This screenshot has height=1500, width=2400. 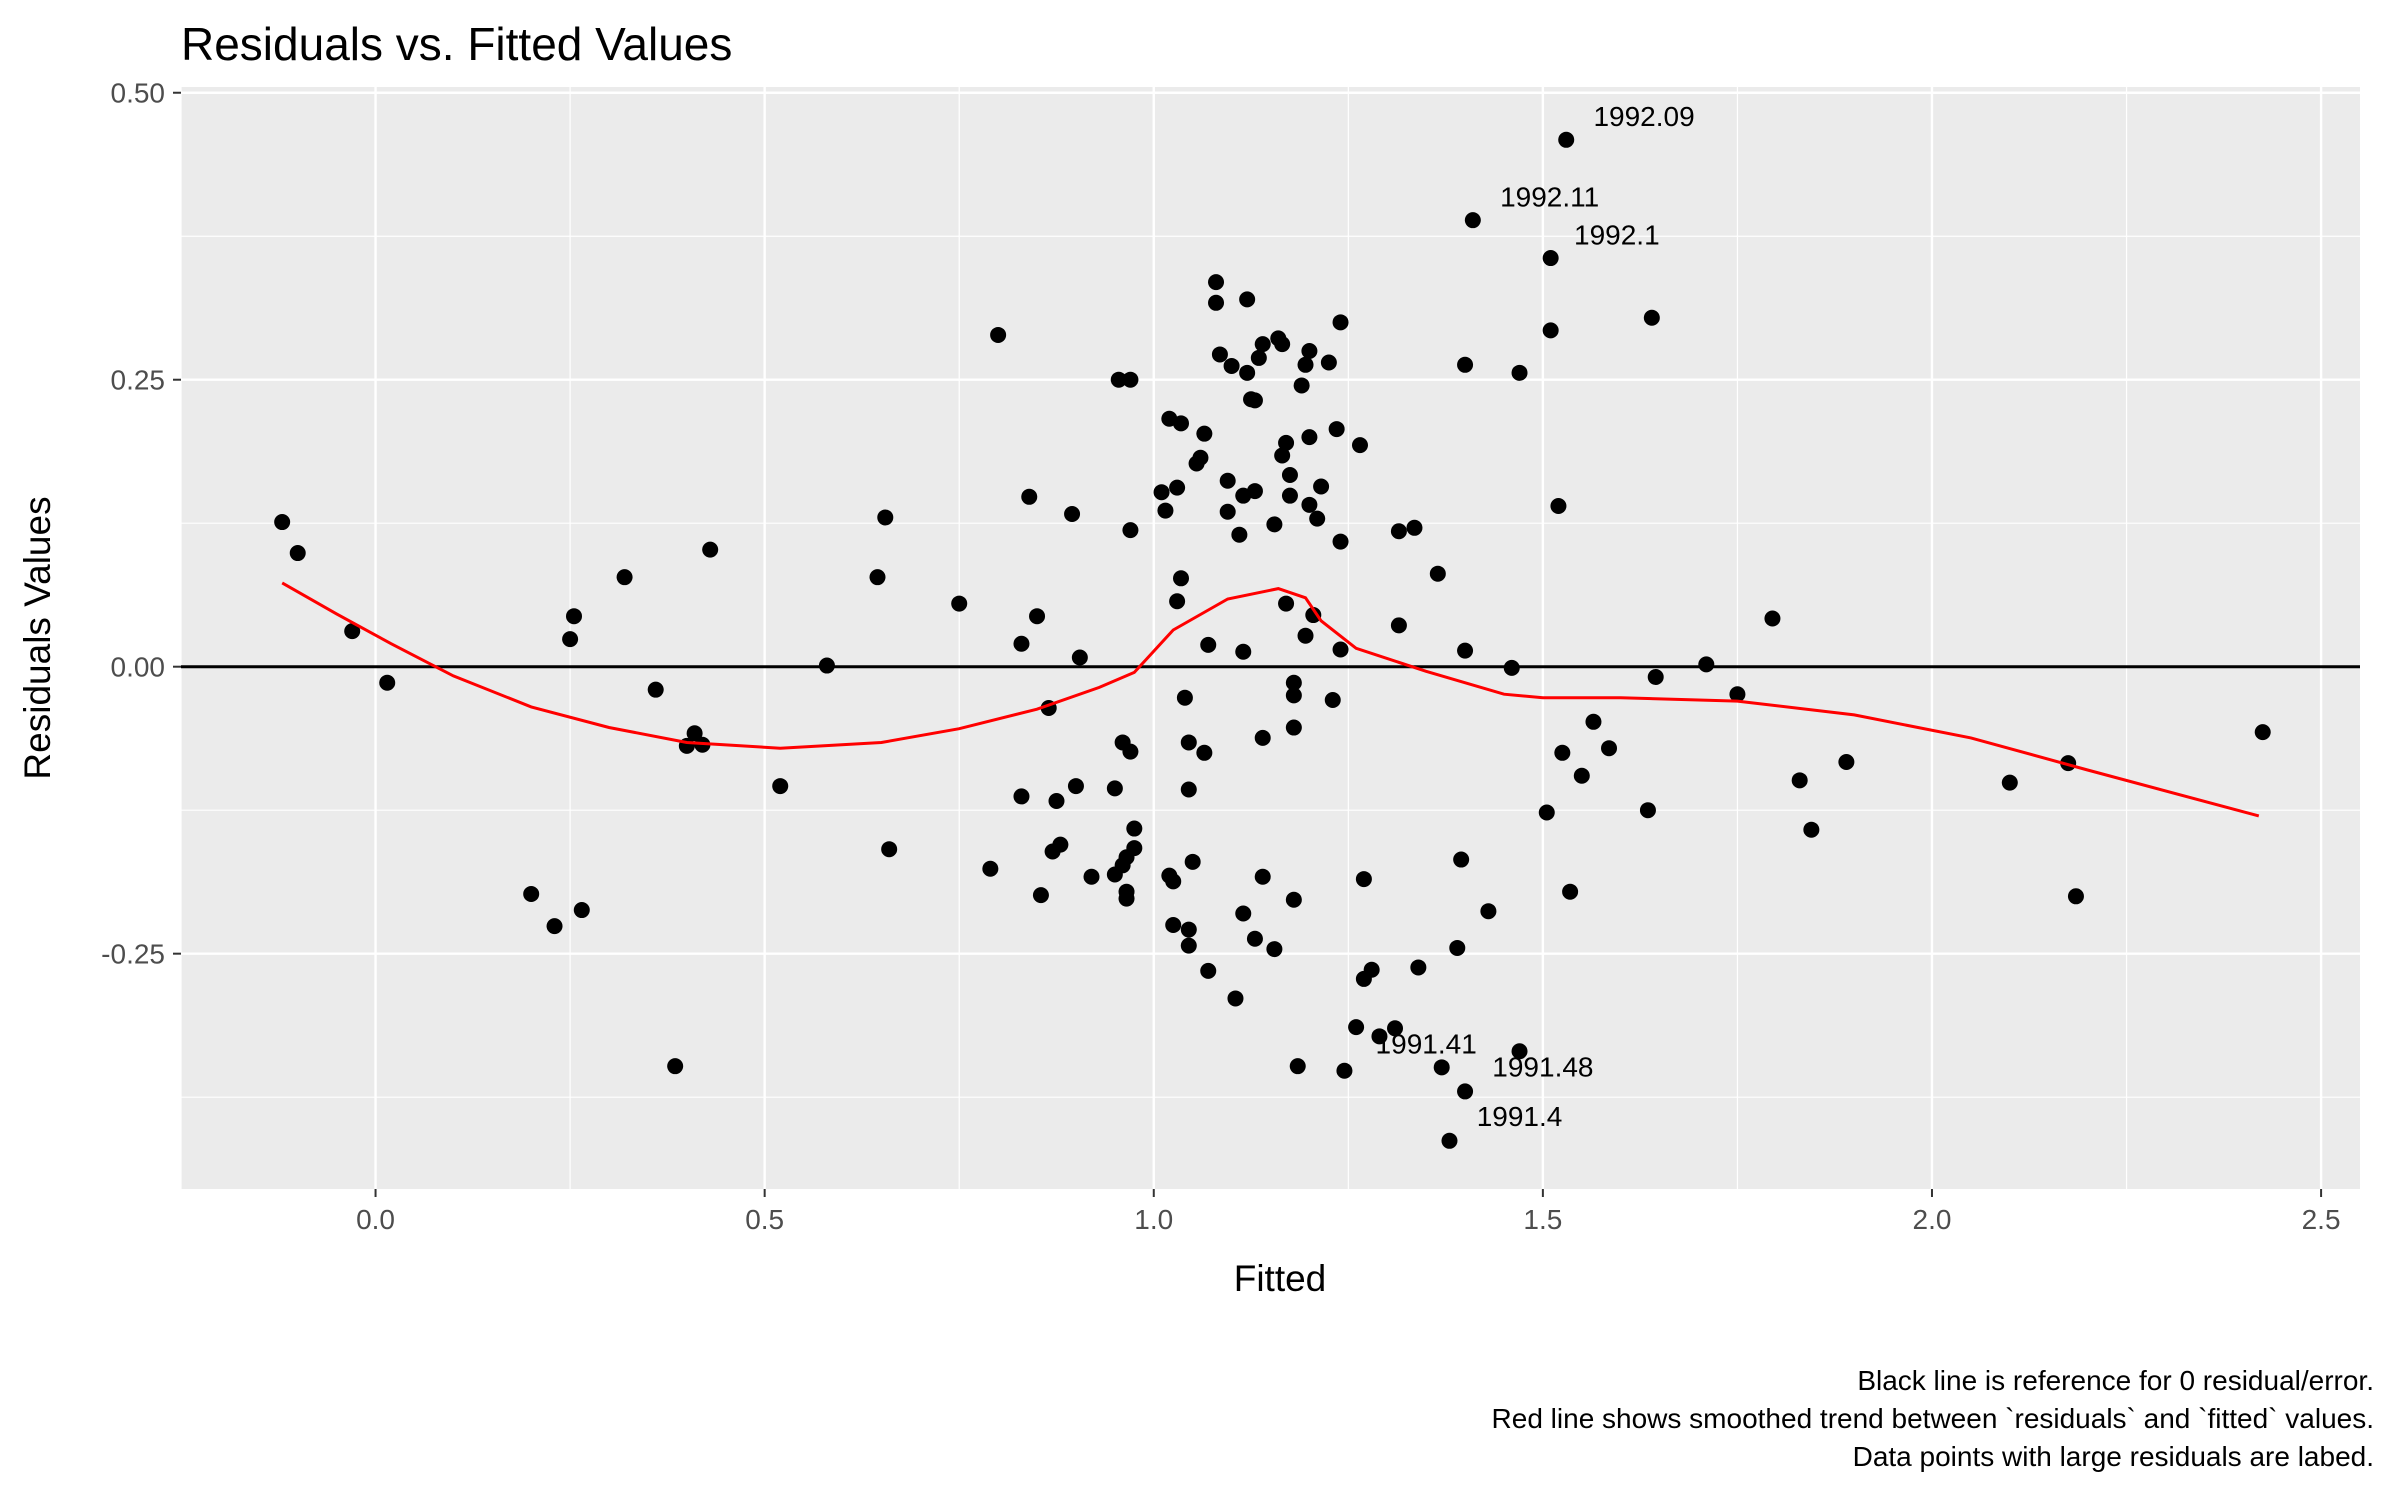 What do you see at coordinates (1426, 1044) in the screenshot?
I see `point-label: 1991.41` at bounding box center [1426, 1044].